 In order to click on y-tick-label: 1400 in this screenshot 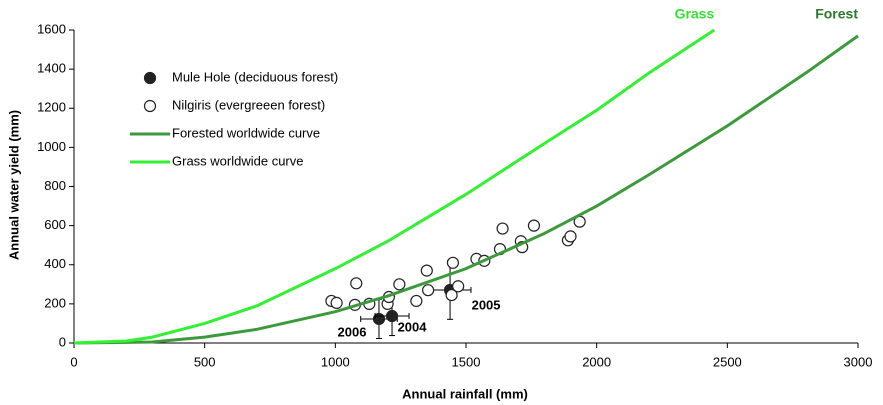, I will do `click(51, 68)`.